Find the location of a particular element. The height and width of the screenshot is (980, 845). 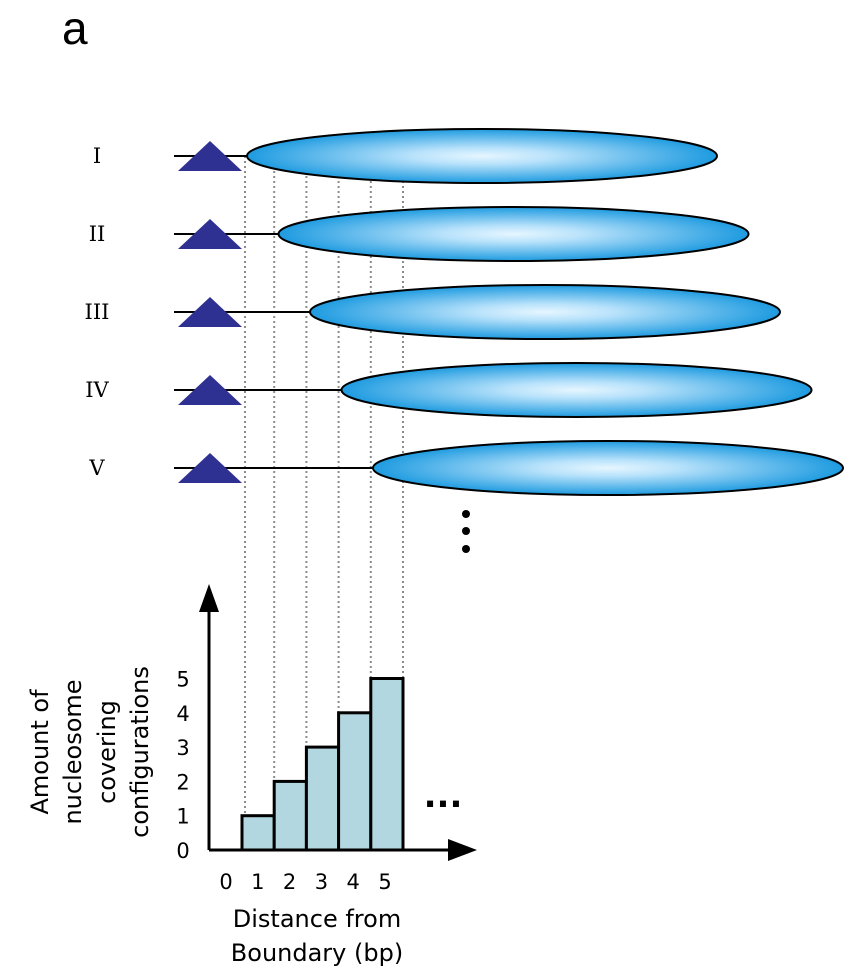

y-tick-label: 3 is located at coordinates (182, 748).